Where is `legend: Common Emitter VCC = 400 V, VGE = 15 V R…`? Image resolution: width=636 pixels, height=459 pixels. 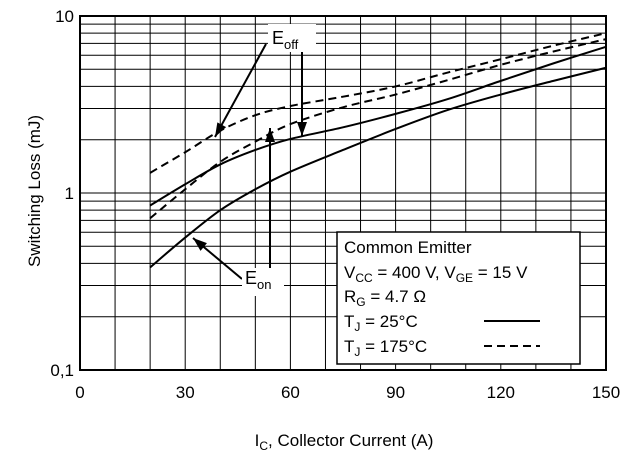 legend: Common Emitter VCC = 400 V, VGE = 15 V R… is located at coordinates (458, 298).